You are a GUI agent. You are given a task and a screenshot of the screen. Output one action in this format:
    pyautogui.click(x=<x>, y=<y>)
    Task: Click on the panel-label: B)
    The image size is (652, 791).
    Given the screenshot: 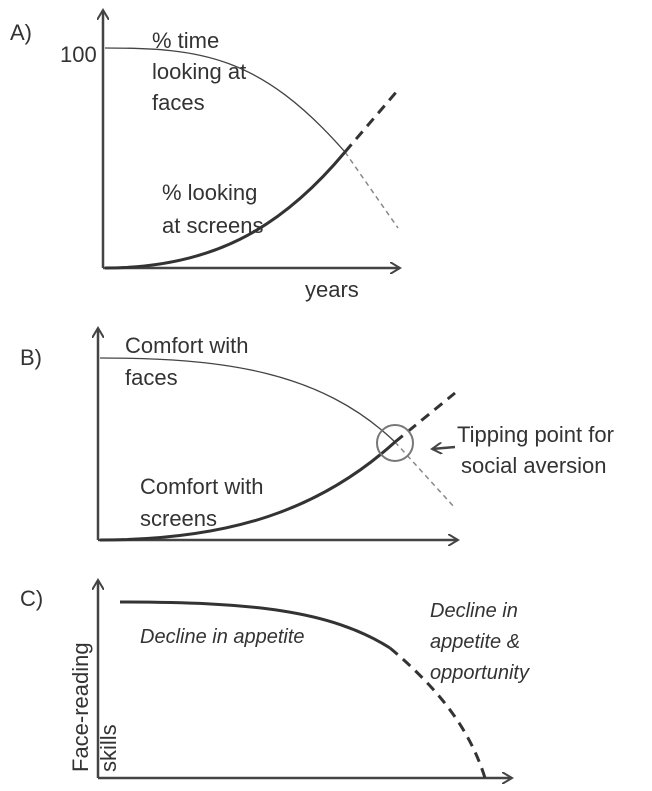 What is the action you would take?
    pyautogui.click(x=31, y=357)
    